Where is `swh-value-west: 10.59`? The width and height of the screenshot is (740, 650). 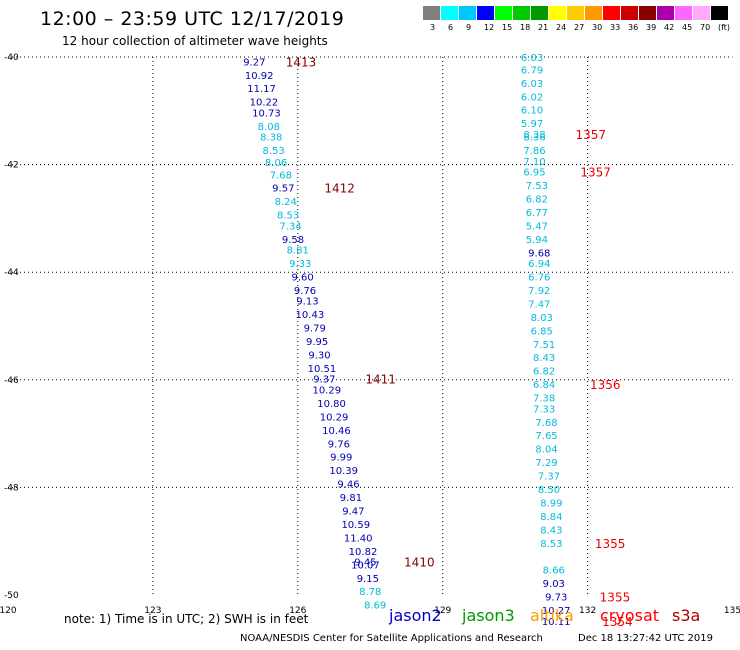 swh-value-west: 10.59 is located at coordinates (355, 525).